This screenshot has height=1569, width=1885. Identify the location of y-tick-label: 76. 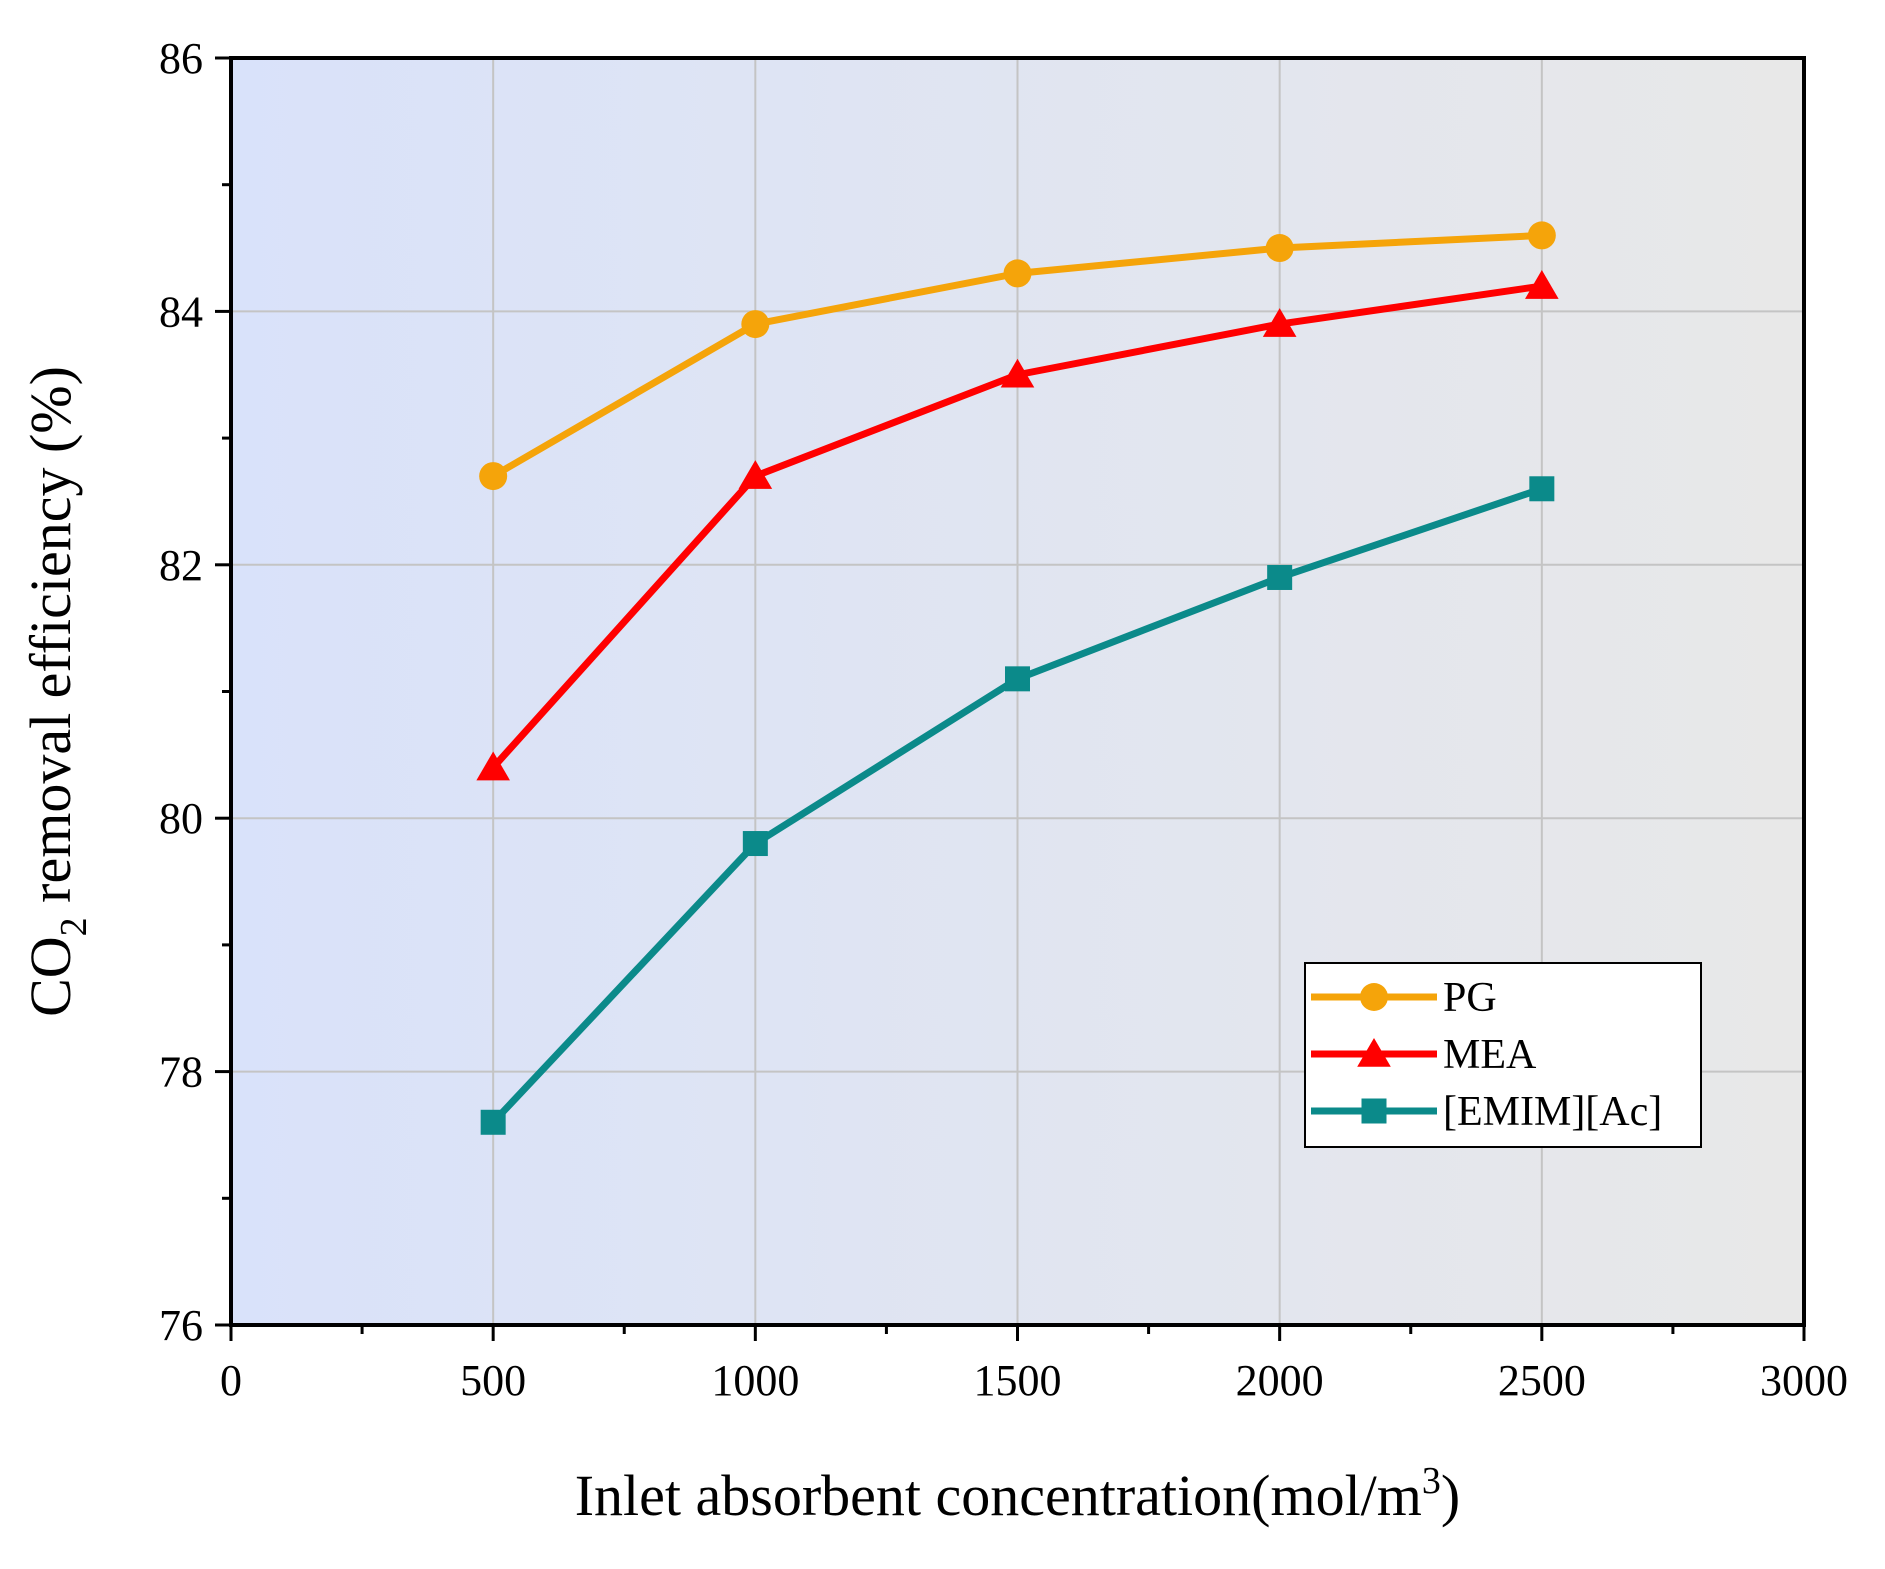
(181, 1325).